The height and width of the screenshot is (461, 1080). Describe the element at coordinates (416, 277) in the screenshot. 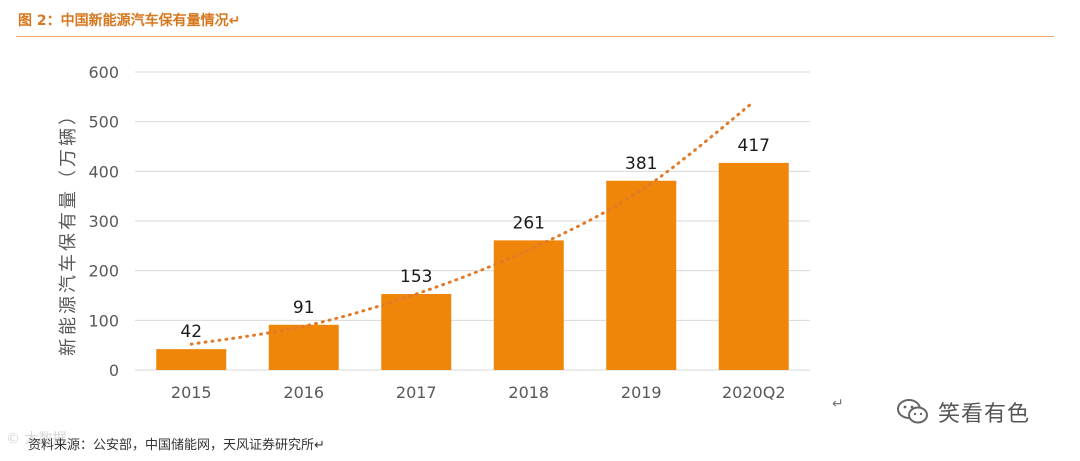

I see `data-label: 153` at that location.